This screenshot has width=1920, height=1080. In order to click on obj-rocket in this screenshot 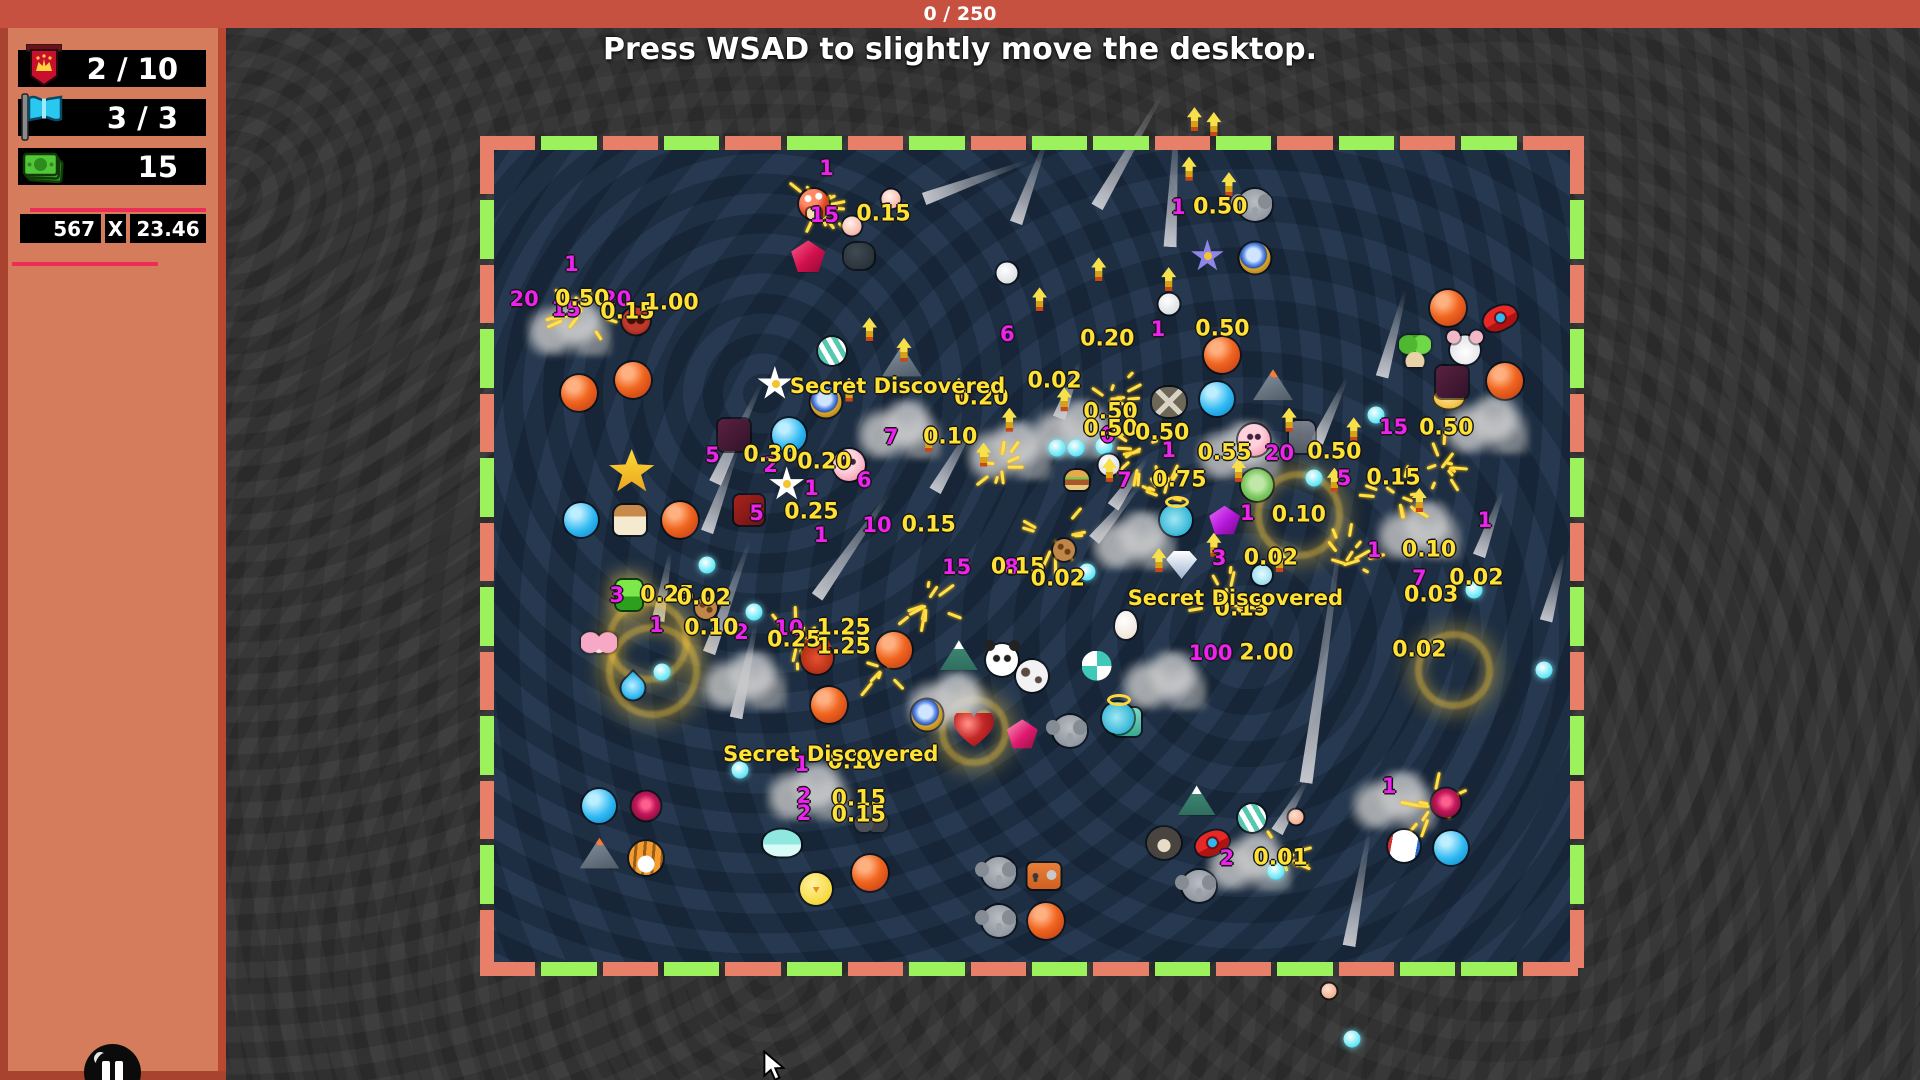, I will do `click(1500, 318)`.